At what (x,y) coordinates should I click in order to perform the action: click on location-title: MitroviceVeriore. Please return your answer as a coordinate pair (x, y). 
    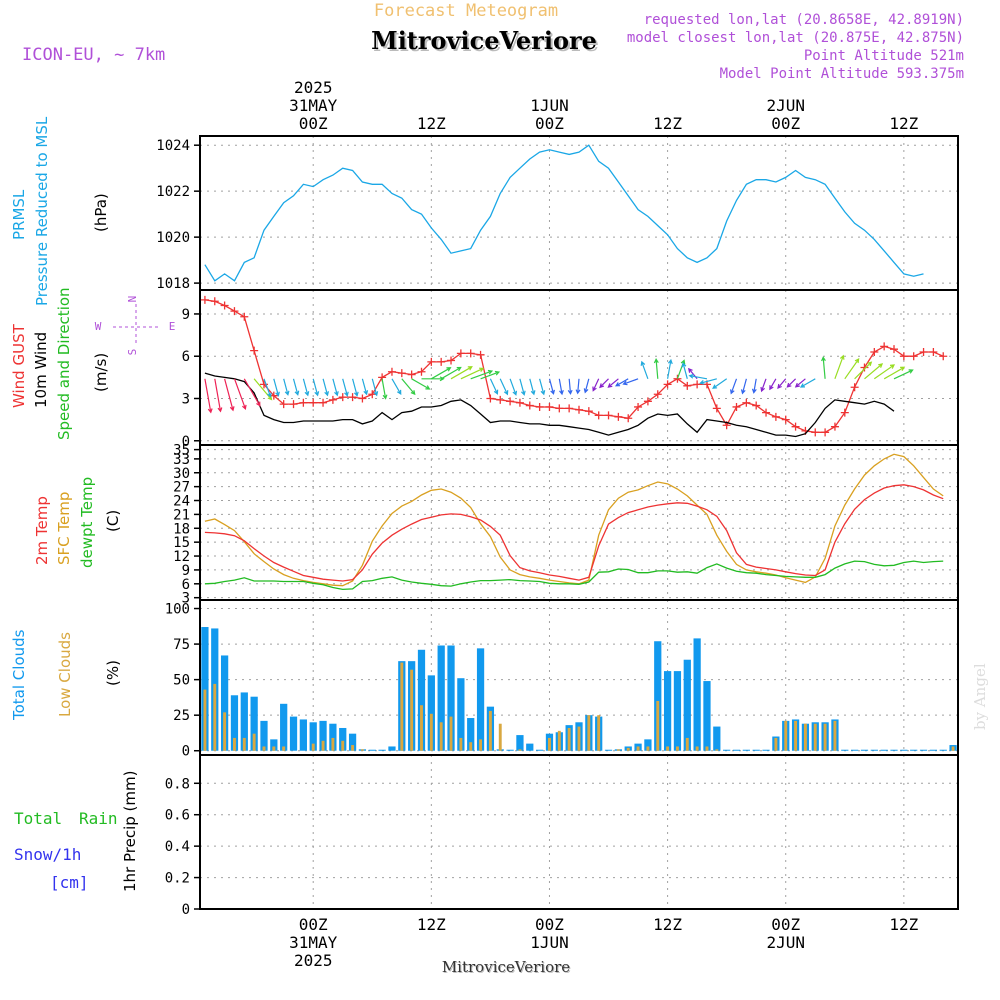
    Looking at the image, I should click on (486, 42).